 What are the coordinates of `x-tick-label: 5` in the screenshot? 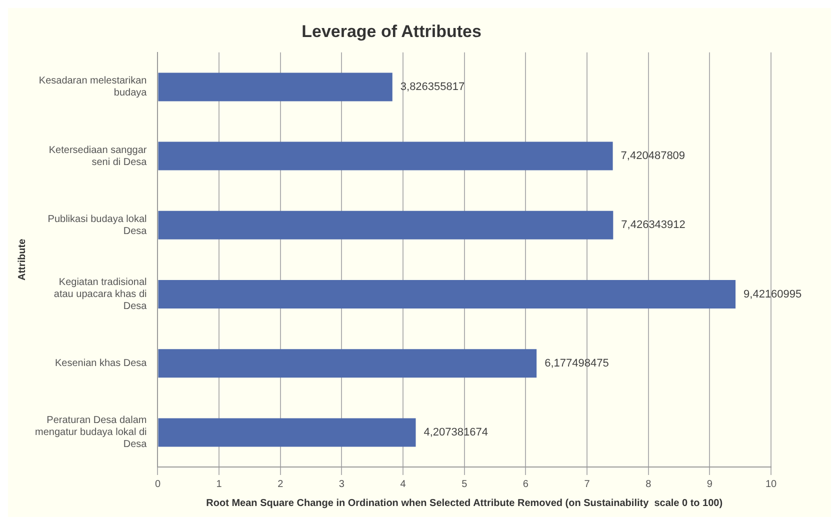 It's located at (465, 484).